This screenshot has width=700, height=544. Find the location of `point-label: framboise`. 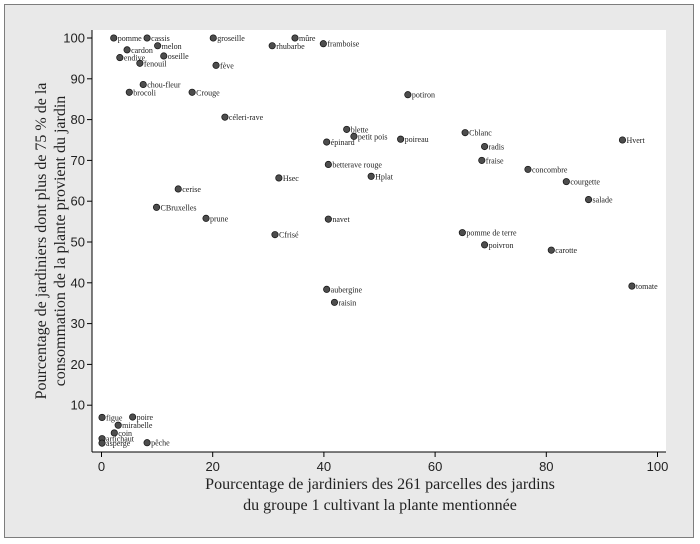

point-label: framboise is located at coordinates (343, 44).